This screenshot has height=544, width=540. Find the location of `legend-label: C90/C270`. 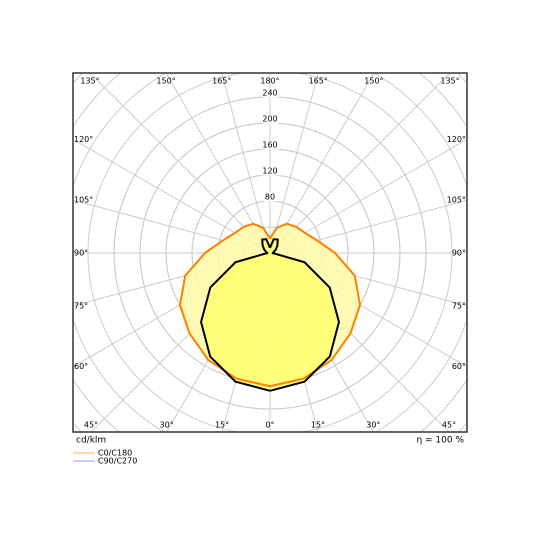

legend-label: C90/C270 is located at coordinates (117, 461).